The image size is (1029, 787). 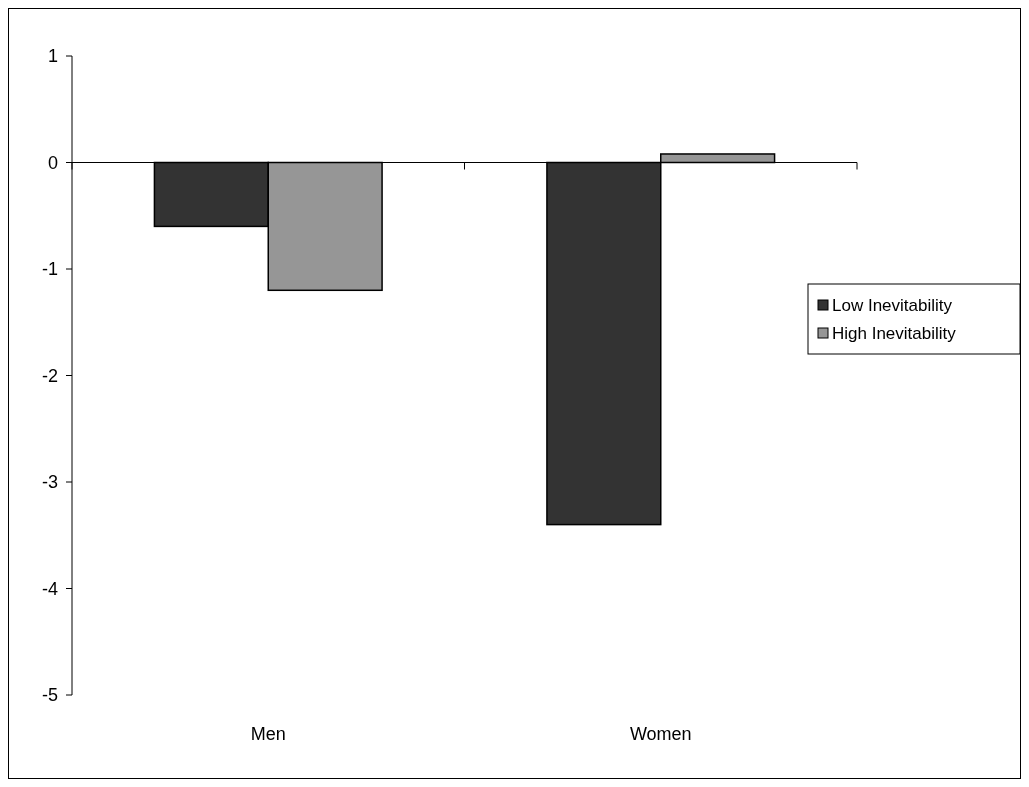 I want to click on y-tick-label: 0, so click(x=52, y=162).